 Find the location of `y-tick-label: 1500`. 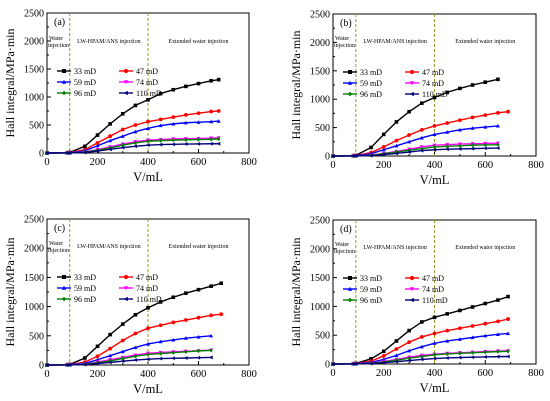

y-tick-label: 1500 is located at coordinates (34, 278).